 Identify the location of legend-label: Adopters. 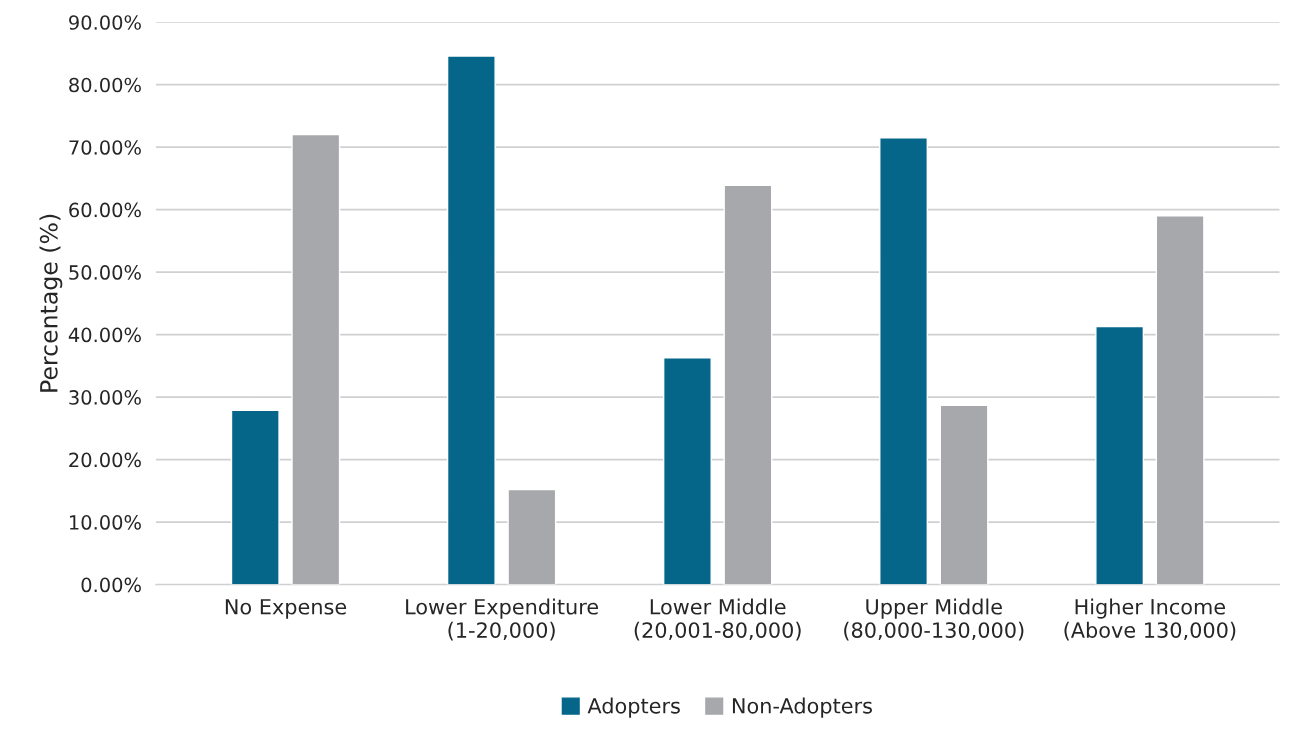
(633, 707).